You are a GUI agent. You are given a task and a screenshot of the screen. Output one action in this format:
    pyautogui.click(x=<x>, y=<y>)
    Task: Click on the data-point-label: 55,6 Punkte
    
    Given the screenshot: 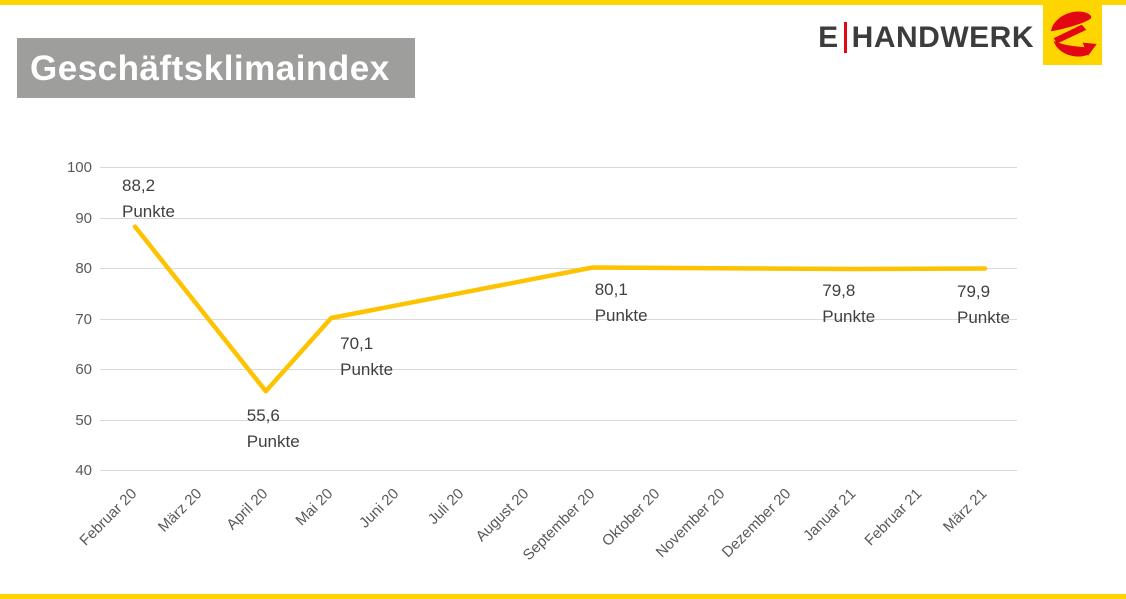 What is the action you would take?
    pyautogui.click(x=273, y=429)
    